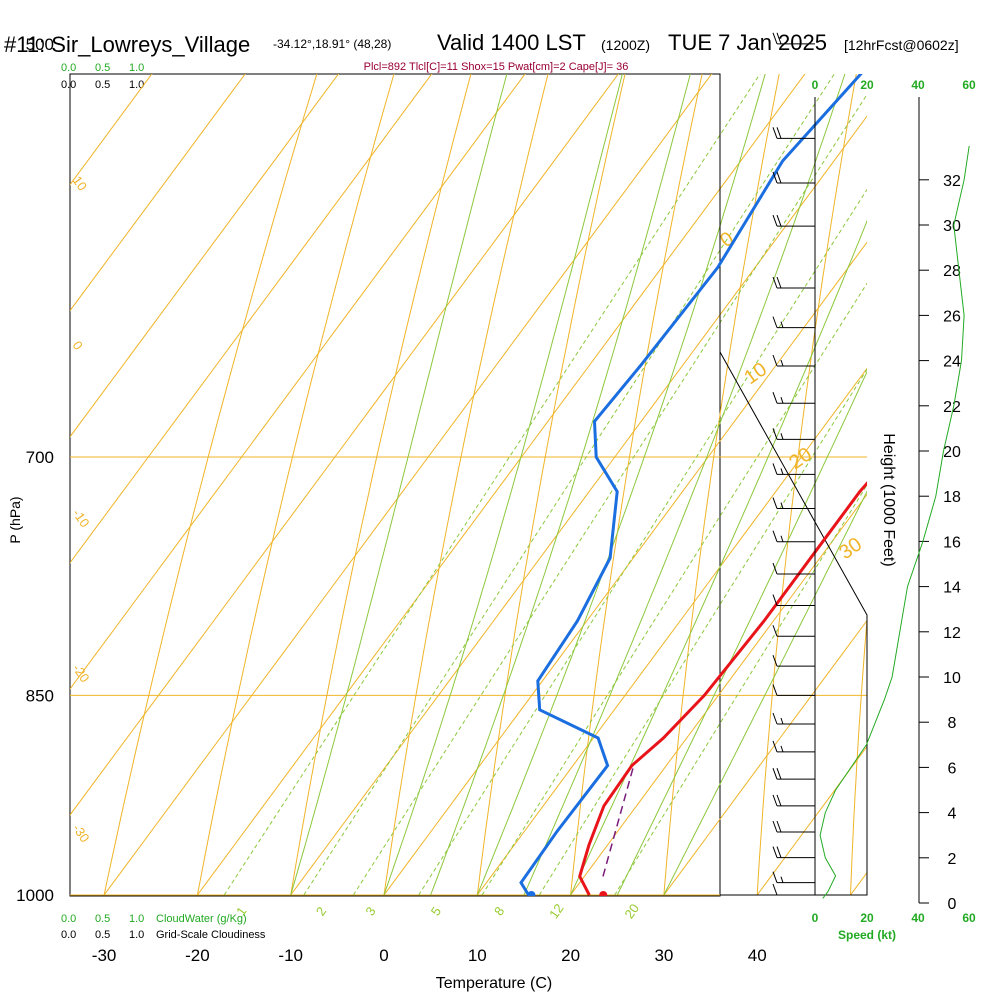 Image resolution: width=1000 pixels, height=1000 pixels. I want to click on height-tick-4: 4, so click(952, 814).